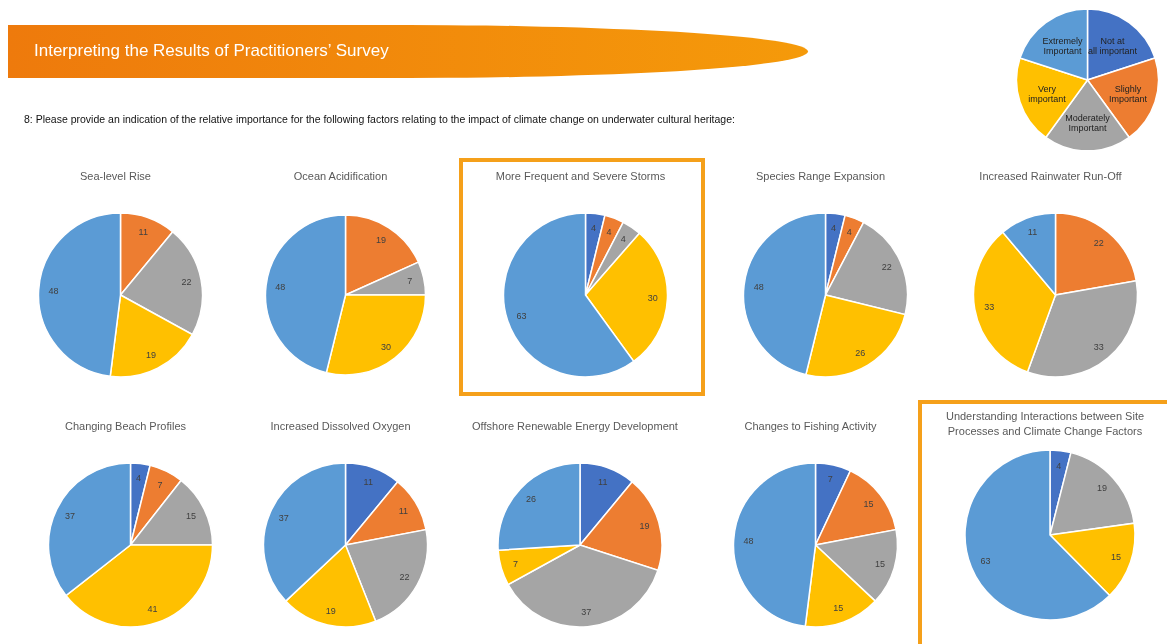  What do you see at coordinates (1047, 93) in the screenshot?
I see `slice-label: Very important` at bounding box center [1047, 93].